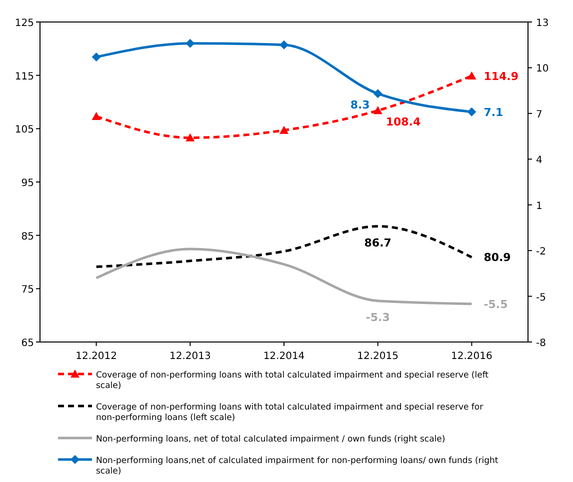 The height and width of the screenshot is (482, 573). Describe the element at coordinates (378, 243) in the screenshot. I see `data-label: 86.7` at that location.